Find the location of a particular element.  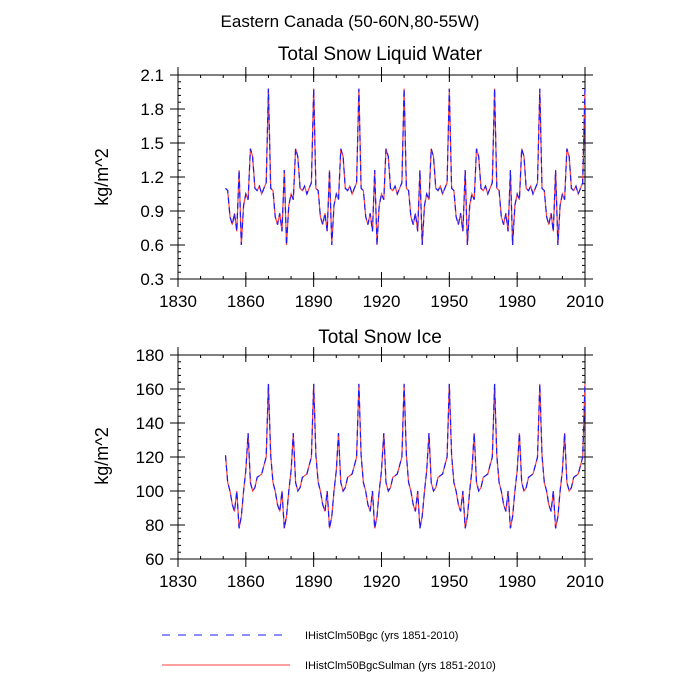

y-tick-label: 0.9 is located at coordinates (152, 211).